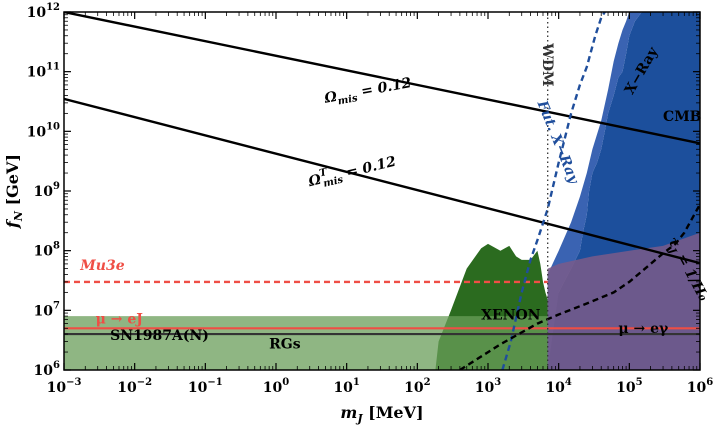  Describe the element at coordinates (629, 386) in the screenshot. I see `x-tick-label: 10⁵` at that location.